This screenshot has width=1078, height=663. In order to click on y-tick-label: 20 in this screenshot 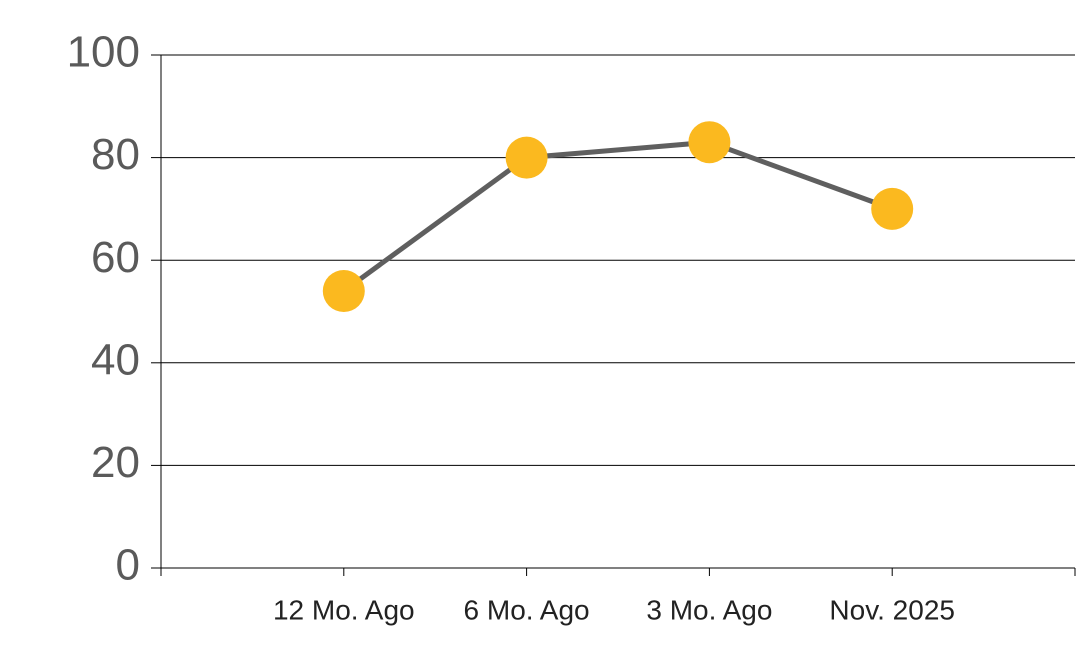, I will do `click(115, 462)`.